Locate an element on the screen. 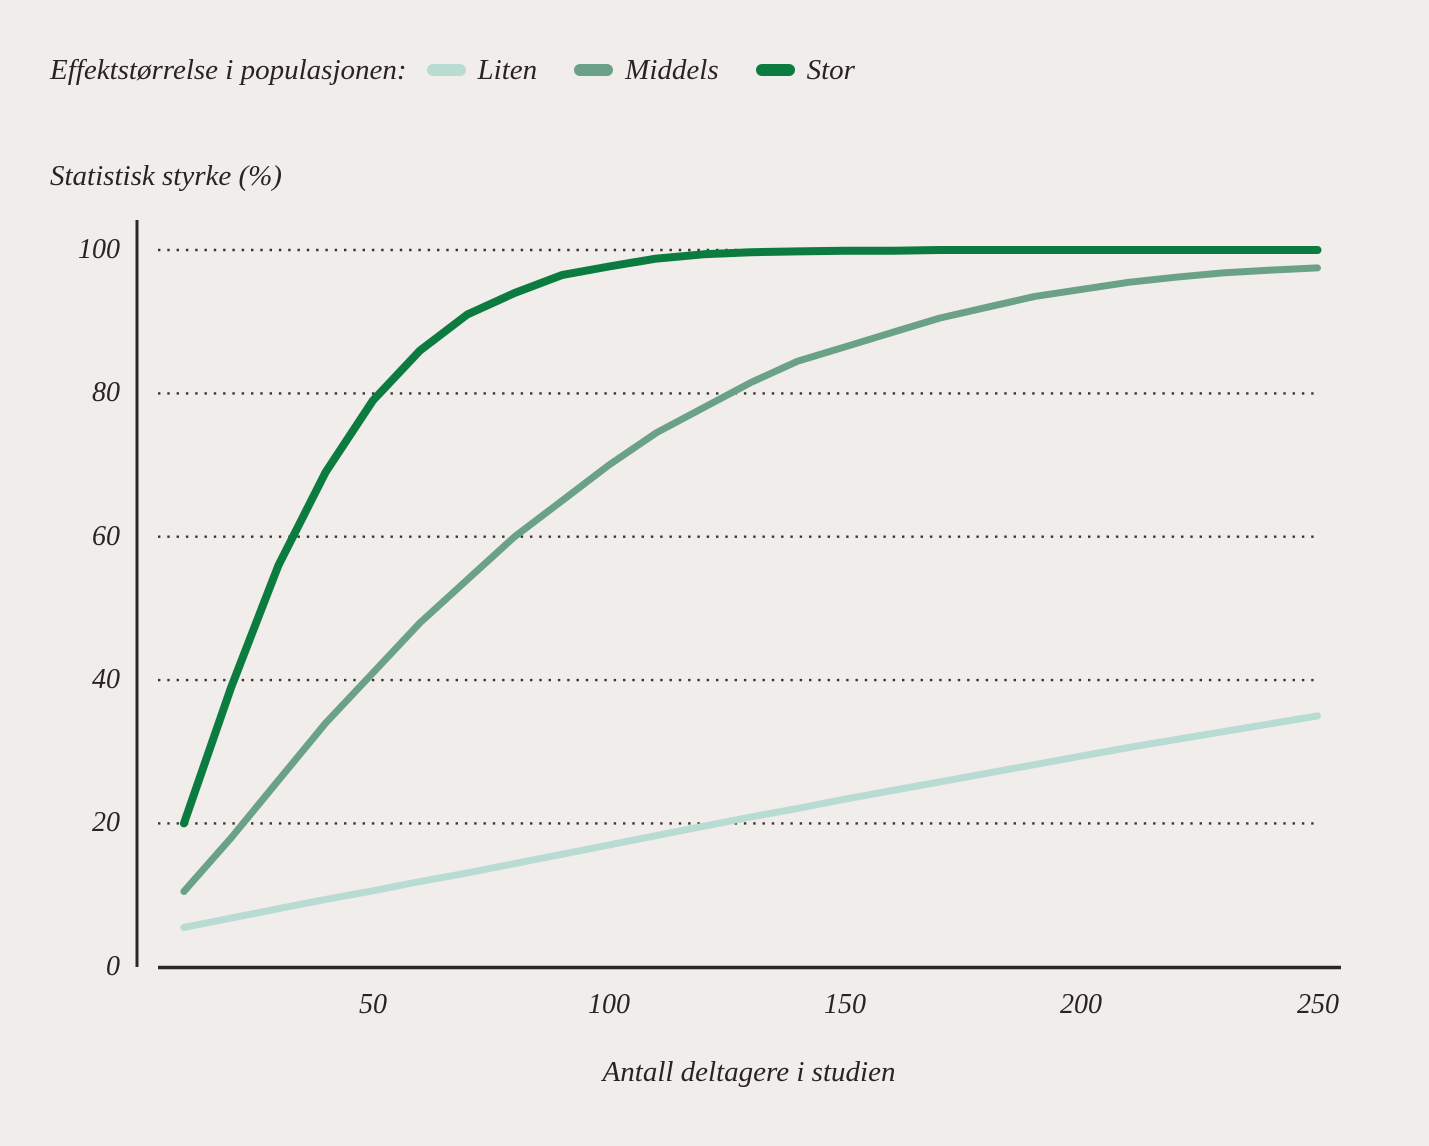 Image resolution: width=1429 pixels, height=1146 pixels. legend-title: Effektstørrelse i populasjonen: is located at coordinates (228, 70).